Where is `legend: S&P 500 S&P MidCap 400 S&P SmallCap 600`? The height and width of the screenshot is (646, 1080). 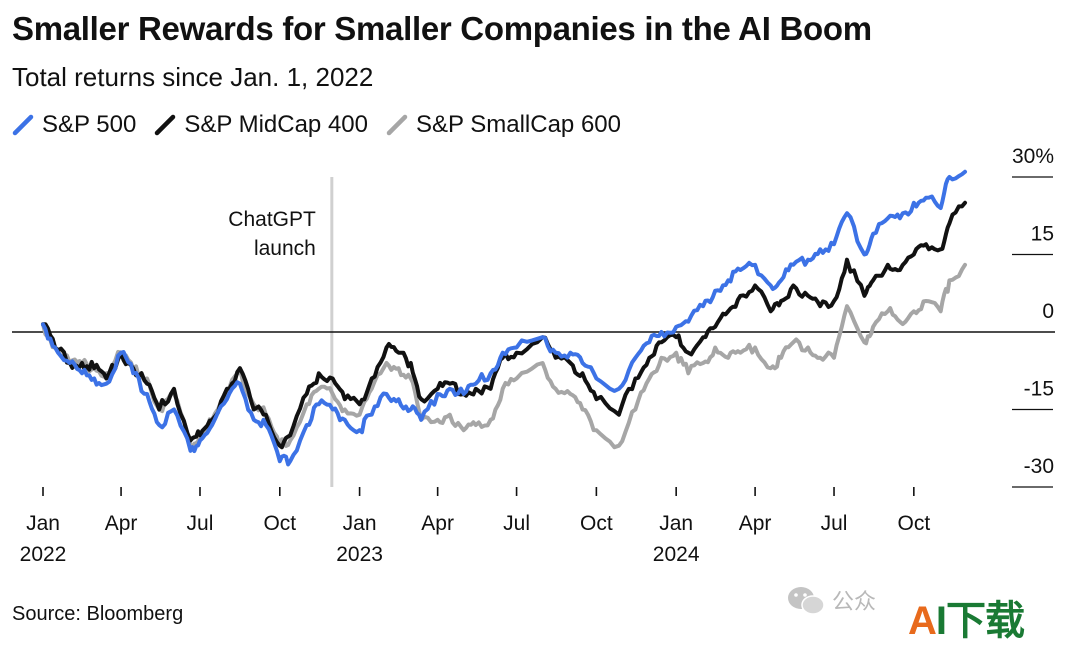
legend: S&P 500 S&P MidCap 400 S&P SmallCap 600 is located at coordinates (325, 125).